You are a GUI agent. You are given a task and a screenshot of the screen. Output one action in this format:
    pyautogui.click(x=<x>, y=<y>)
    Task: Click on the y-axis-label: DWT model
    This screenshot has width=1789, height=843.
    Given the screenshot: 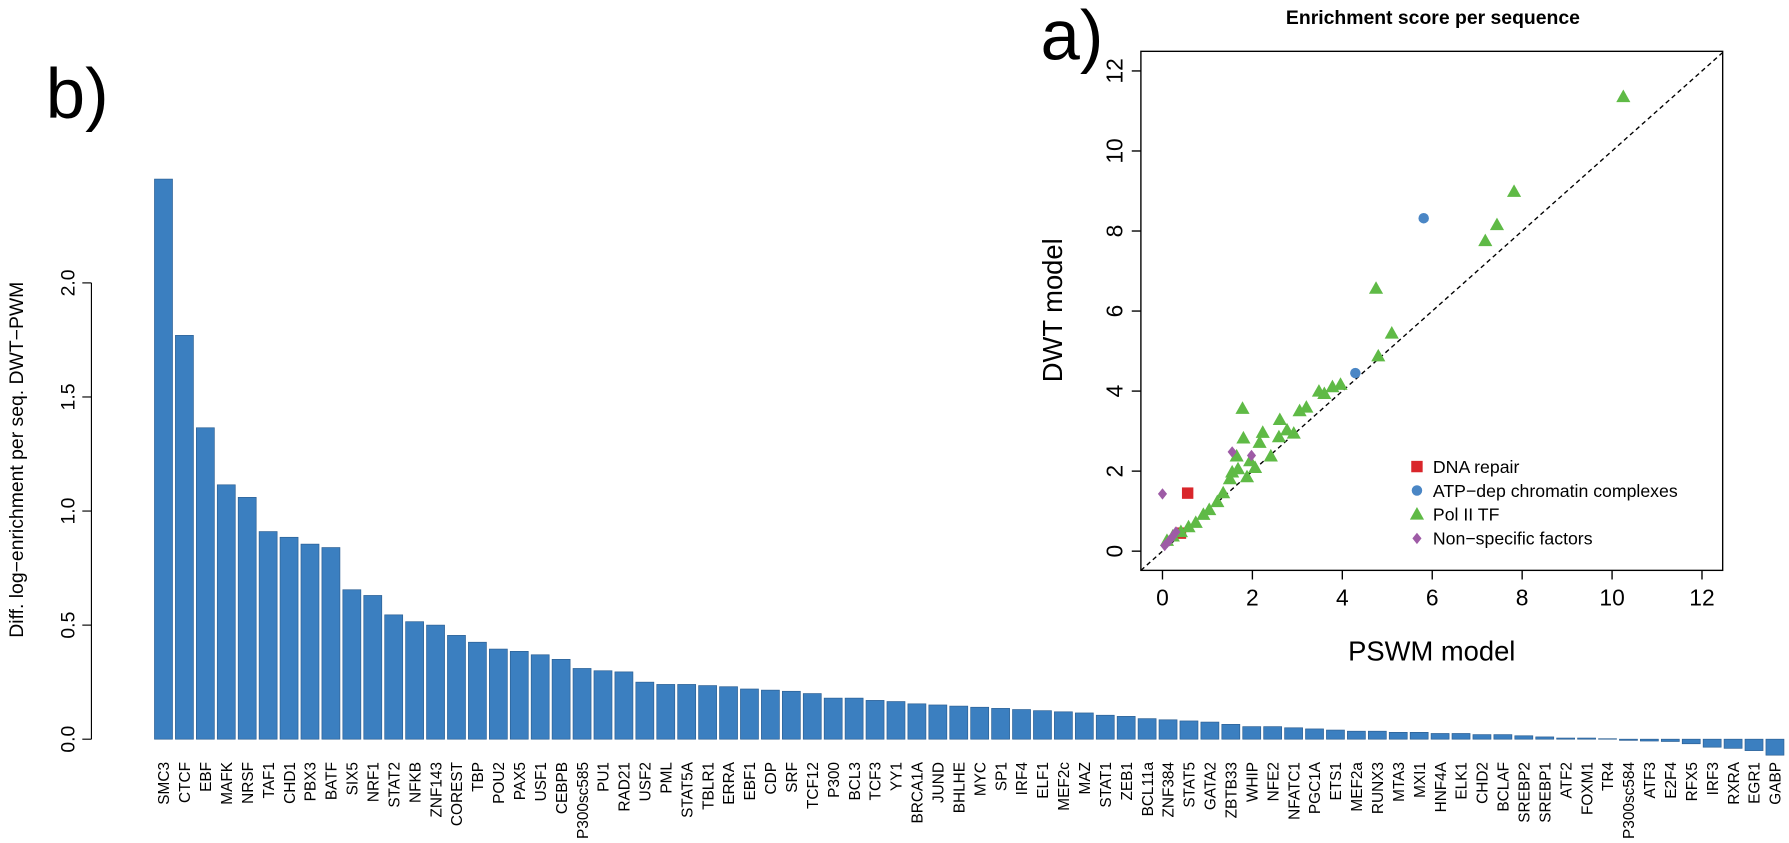 What is the action you would take?
    pyautogui.click(x=1052, y=310)
    